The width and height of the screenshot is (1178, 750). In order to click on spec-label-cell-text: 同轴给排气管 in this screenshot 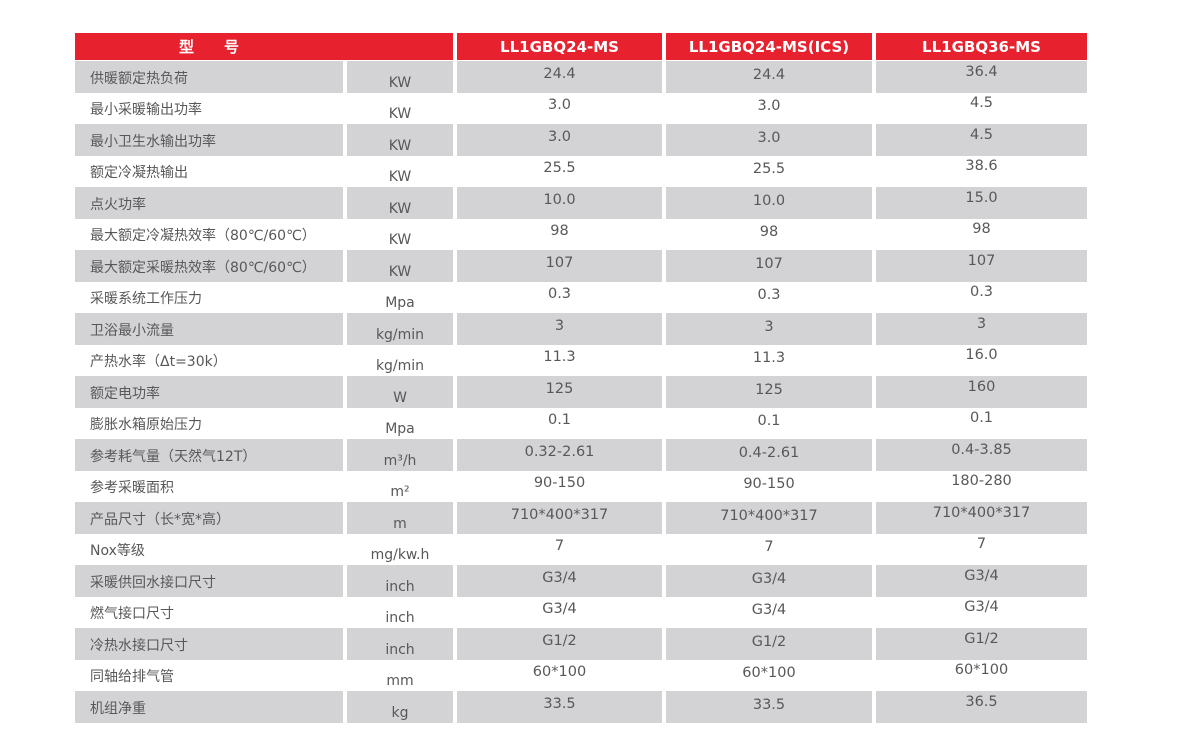, I will do `click(132, 677)`.